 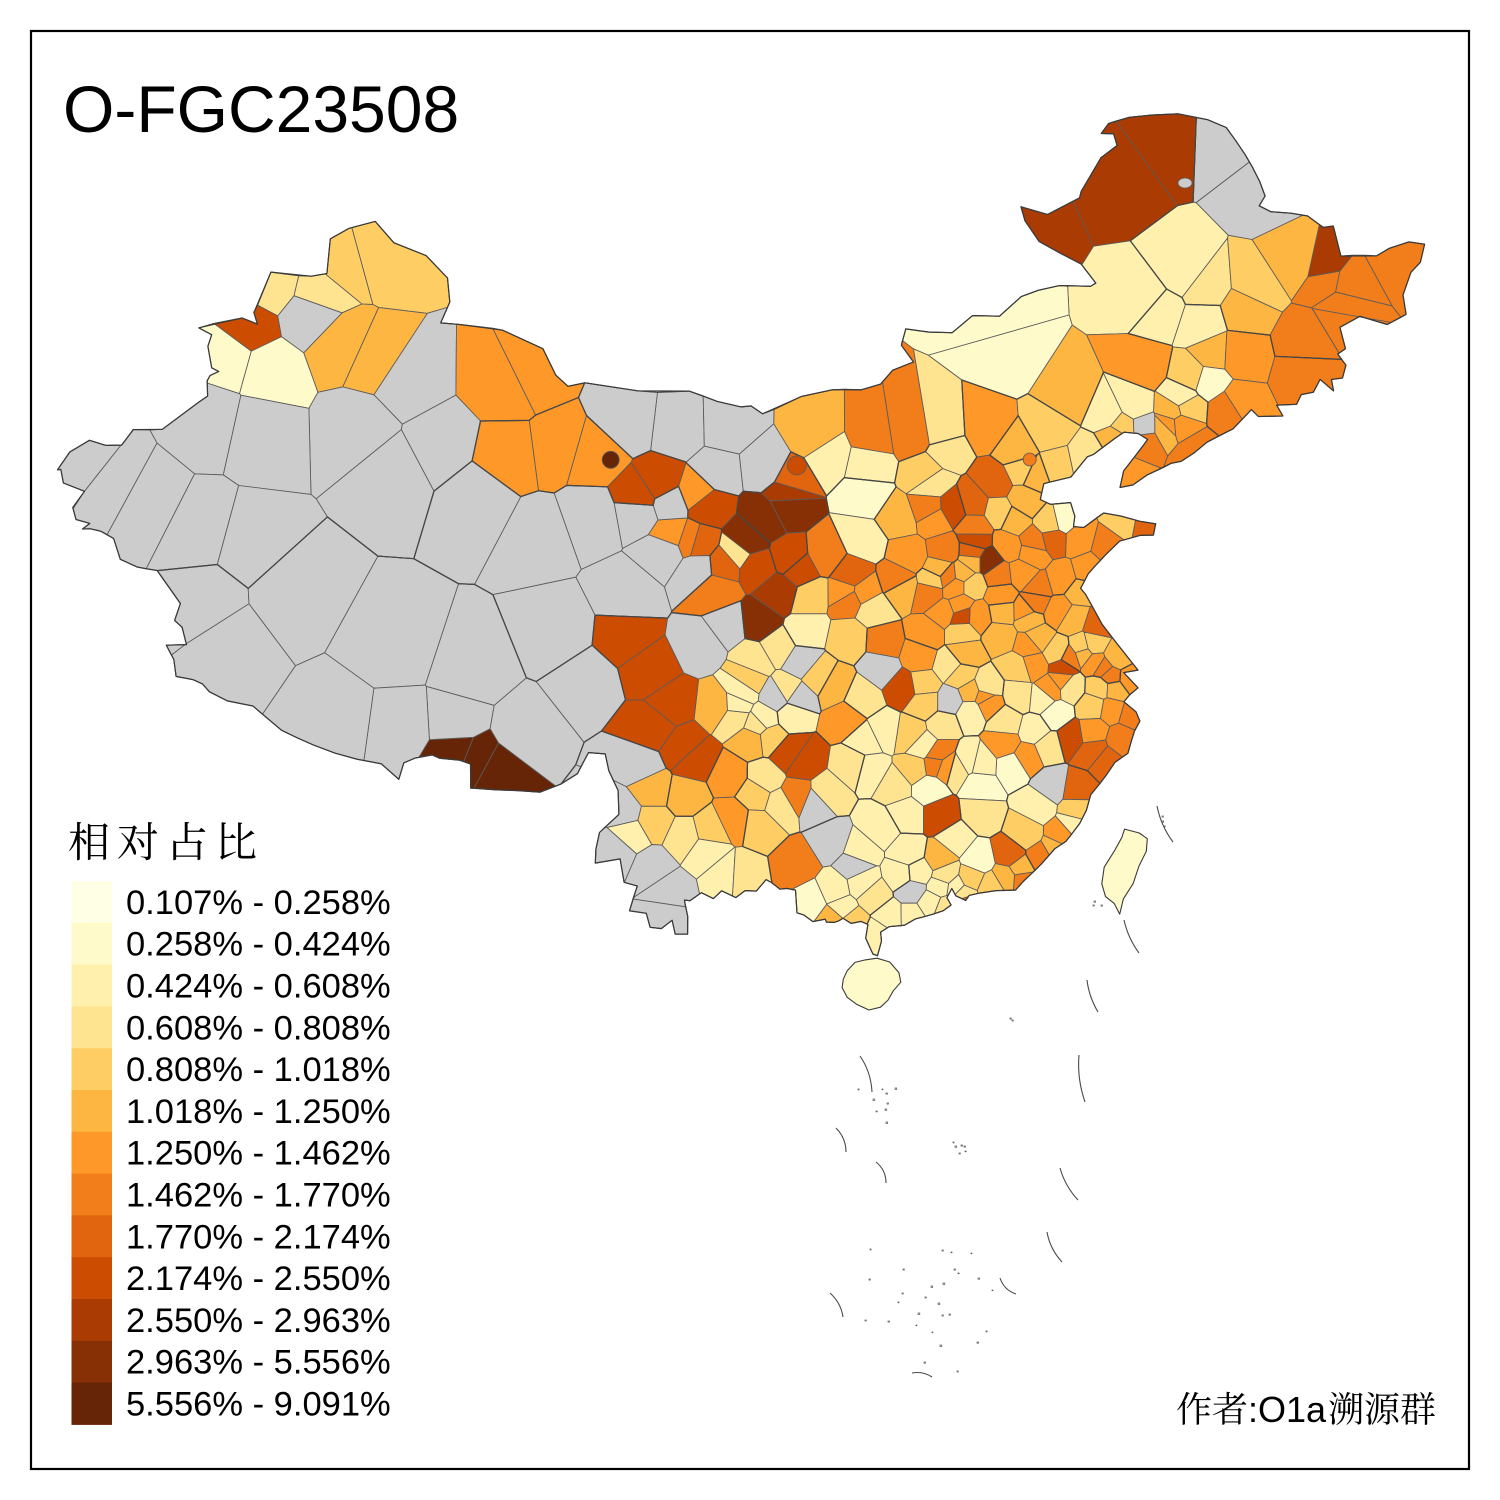 I want to click on svg-text: 0.258% - 0.424%, so click(x=258, y=945).